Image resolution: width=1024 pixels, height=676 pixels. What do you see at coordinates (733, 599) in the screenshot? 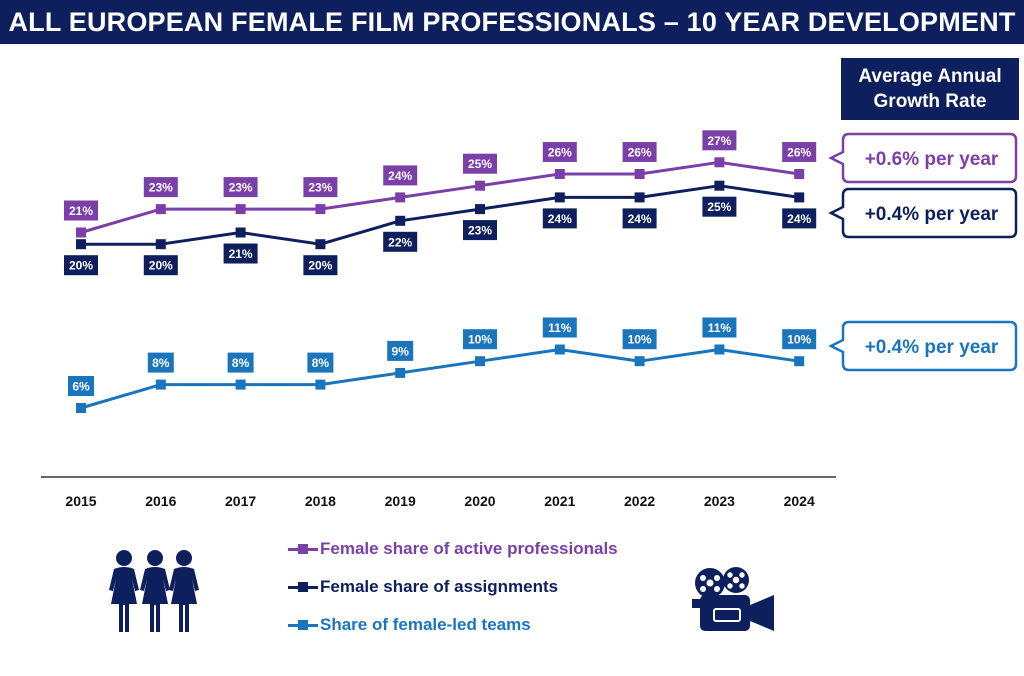
I see `film-camera-icon` at bounding box center [733, 599].